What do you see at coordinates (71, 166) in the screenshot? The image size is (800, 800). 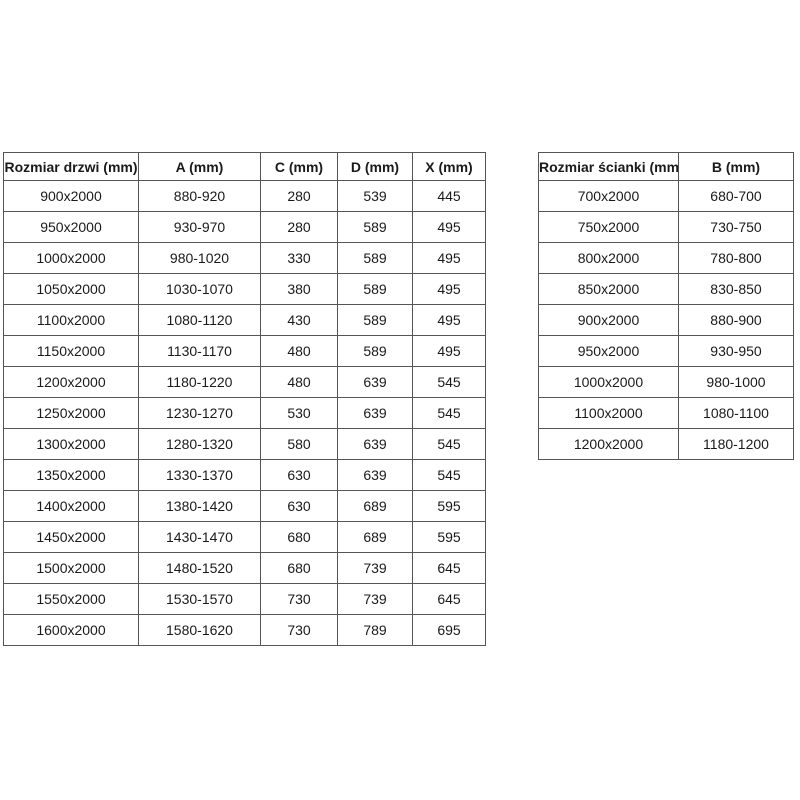 I see `column-header: Rozmiar drzwi (mm)` at bounding box center [71, 166].